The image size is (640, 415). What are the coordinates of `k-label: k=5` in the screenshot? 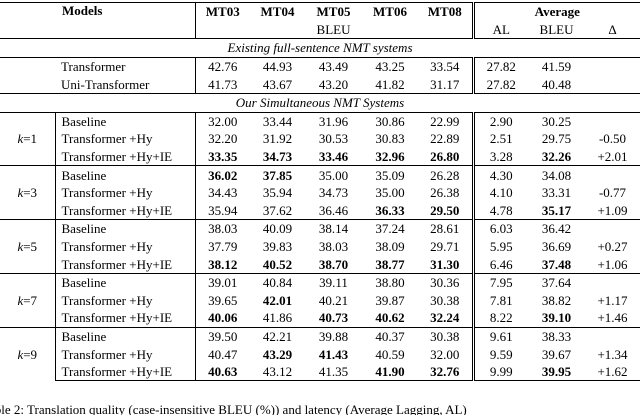 It's located at (28, 246).